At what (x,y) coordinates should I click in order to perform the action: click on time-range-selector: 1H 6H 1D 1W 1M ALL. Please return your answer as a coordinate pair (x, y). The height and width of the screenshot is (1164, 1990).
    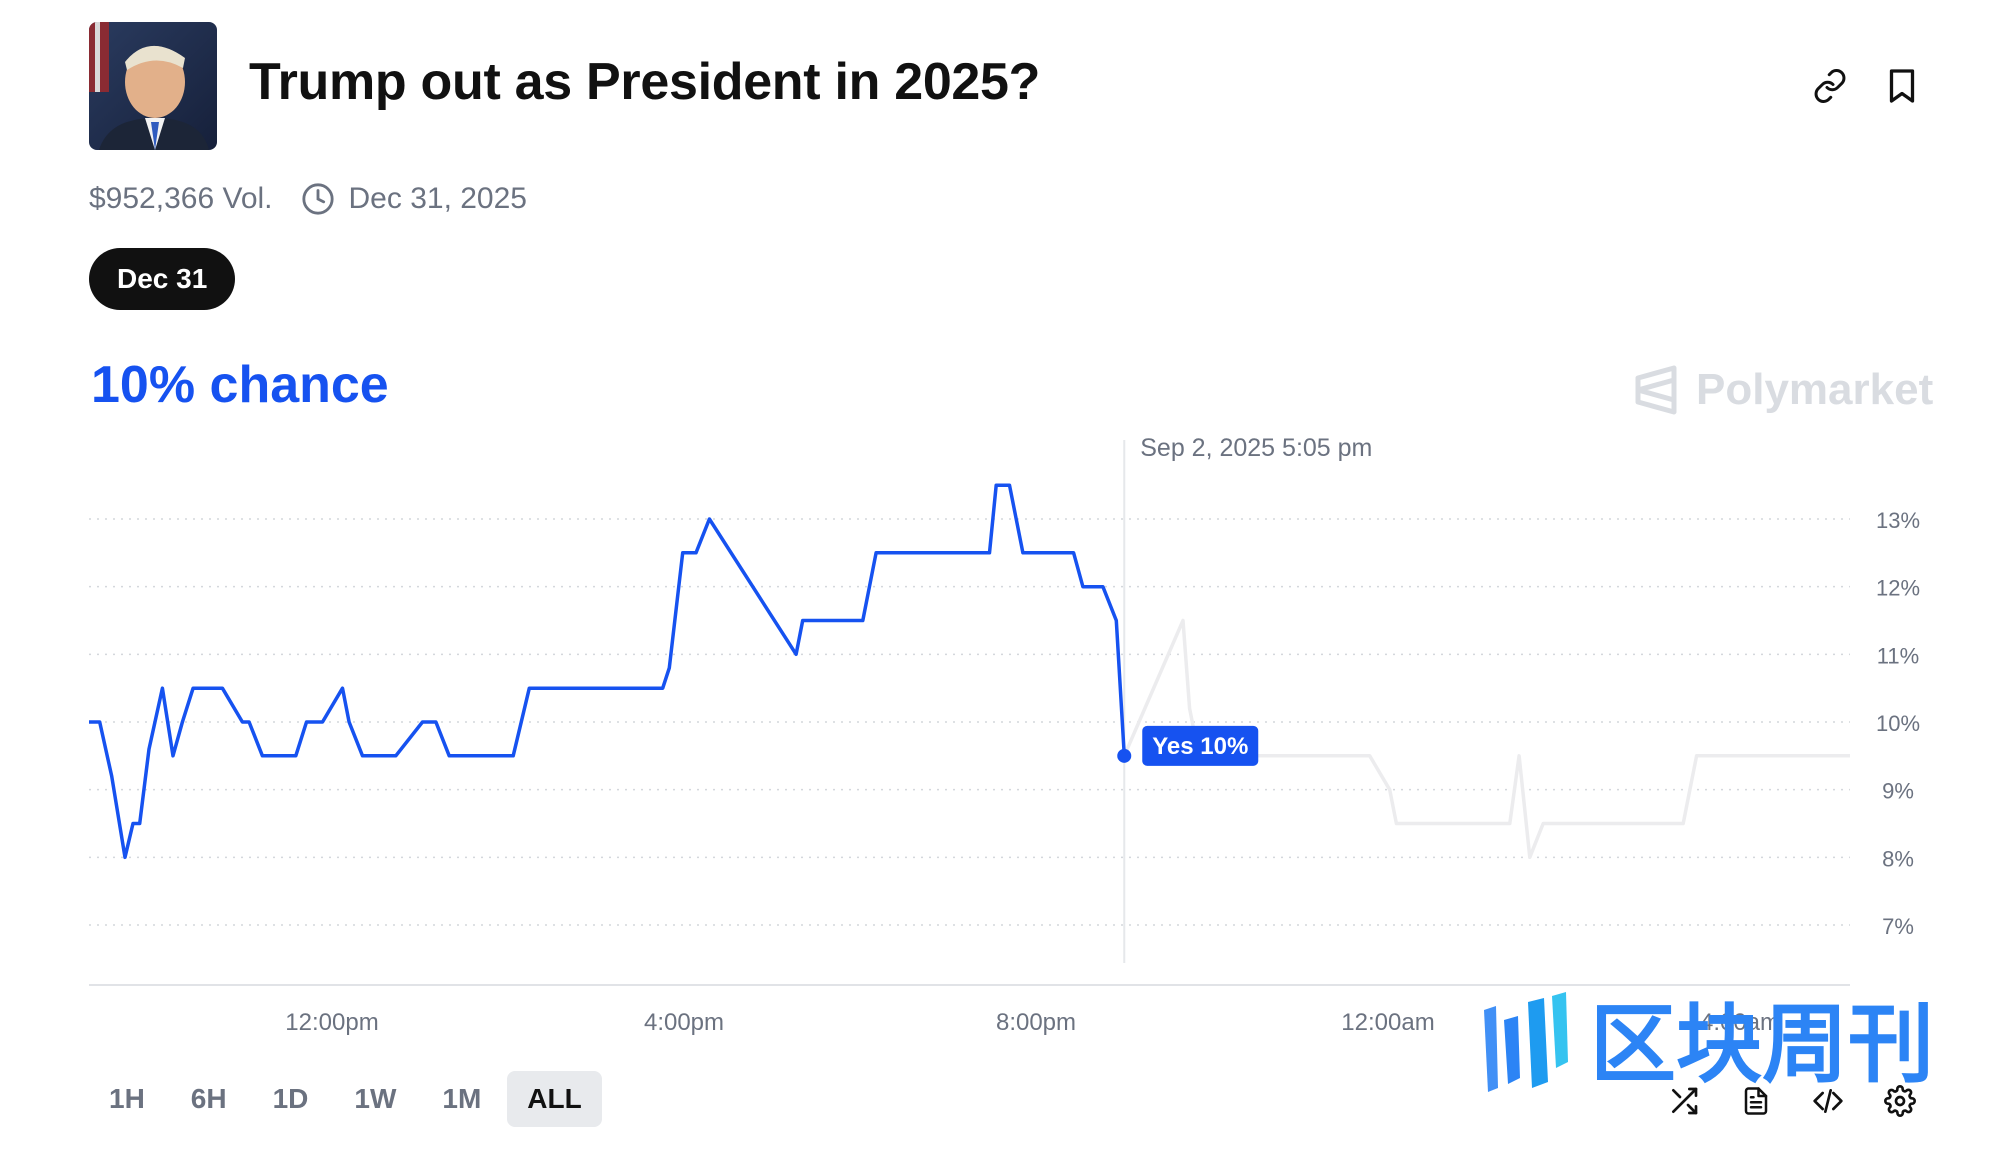
    Looking at the image, I should click on (345, 1099).